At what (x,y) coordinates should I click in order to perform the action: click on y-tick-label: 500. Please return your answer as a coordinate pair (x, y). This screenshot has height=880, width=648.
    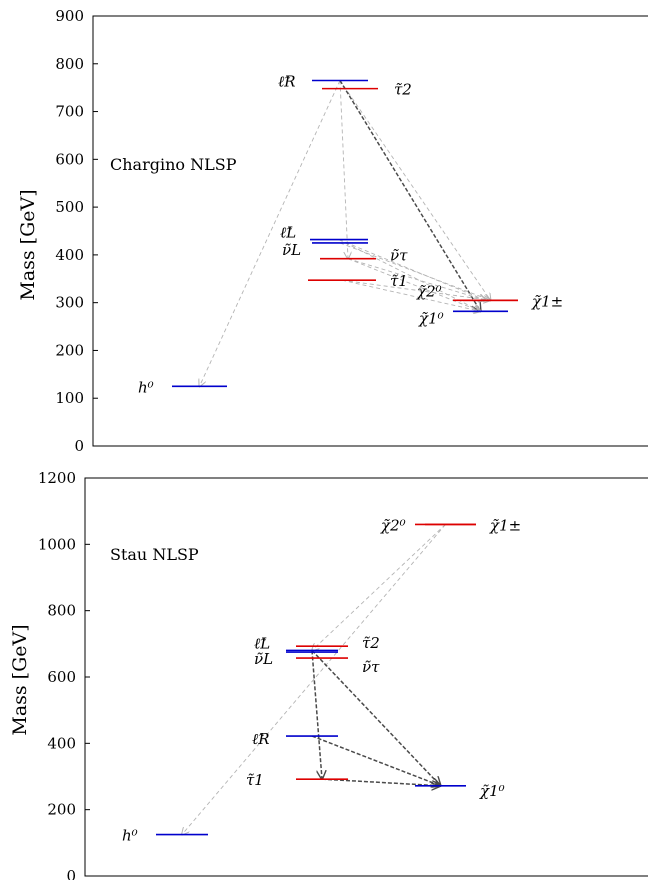
    Looking at the image, I should click on (69, 207).